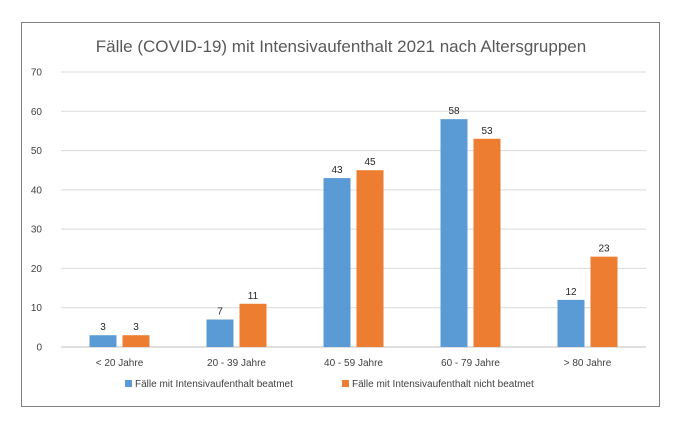  I want to click on legend-entry: Fälle mit Intensivaufenthalt beatmet, so click(214, 384).